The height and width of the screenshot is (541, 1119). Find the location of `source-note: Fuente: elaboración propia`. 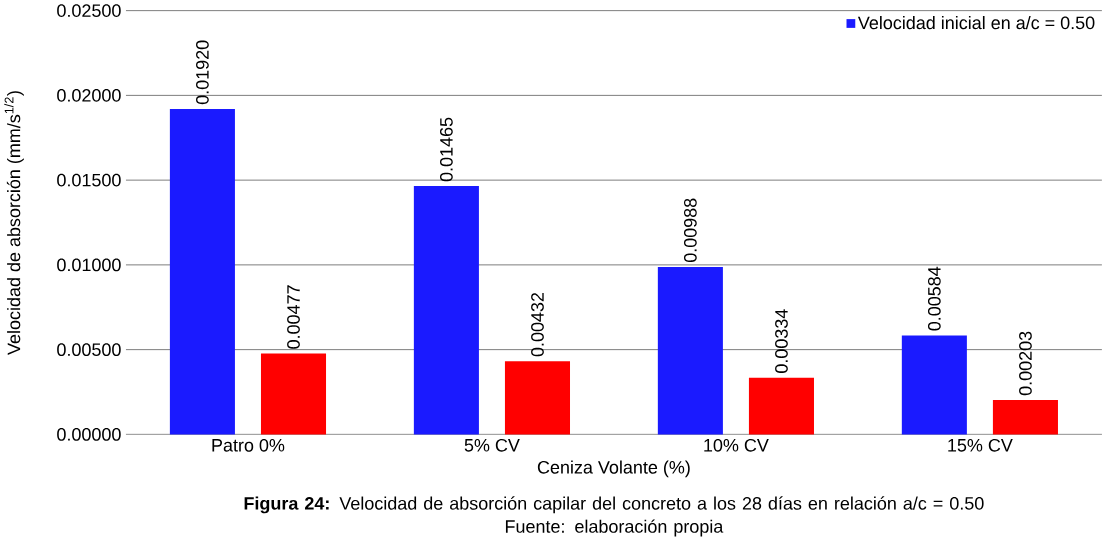

source-note: Fuente: elaboración propia is located at coordinates (614, 528).